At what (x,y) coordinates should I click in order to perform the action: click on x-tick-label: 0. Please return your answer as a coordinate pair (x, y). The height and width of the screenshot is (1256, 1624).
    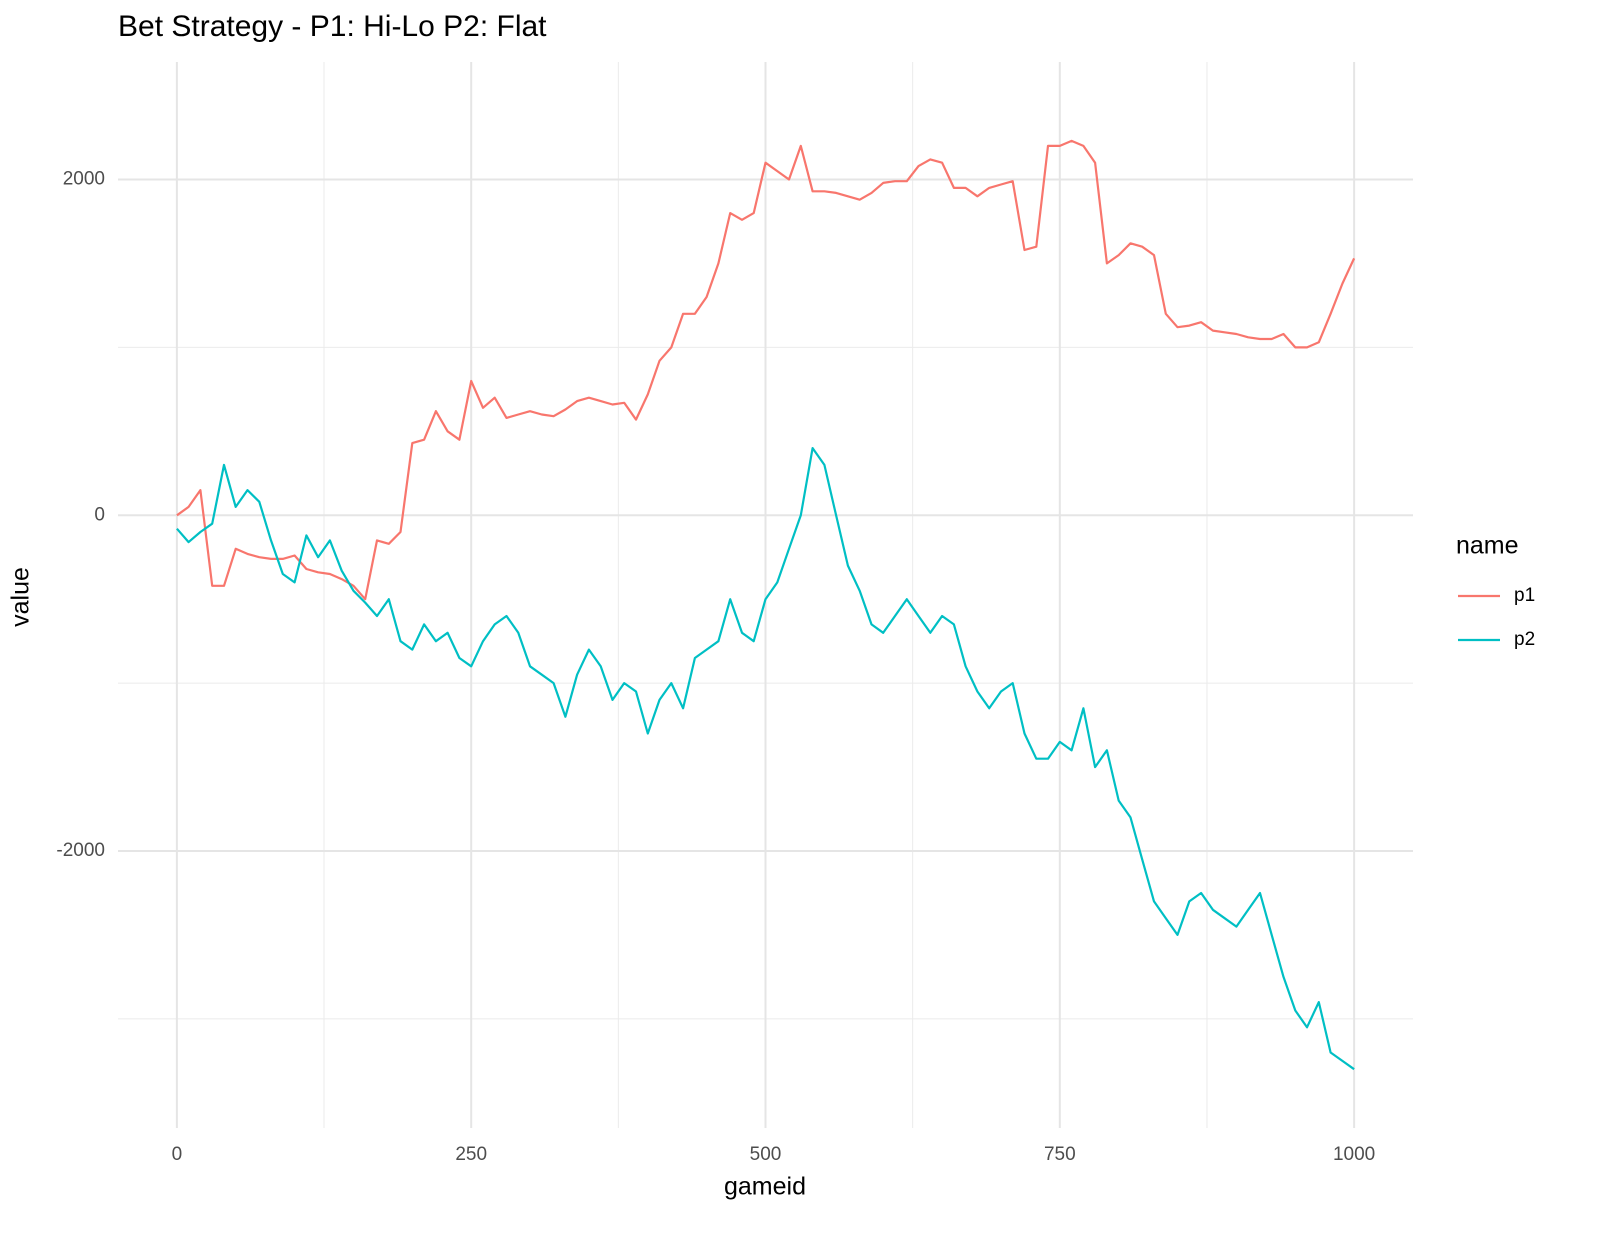
    Looking at the image, I should click on (177, 1154).